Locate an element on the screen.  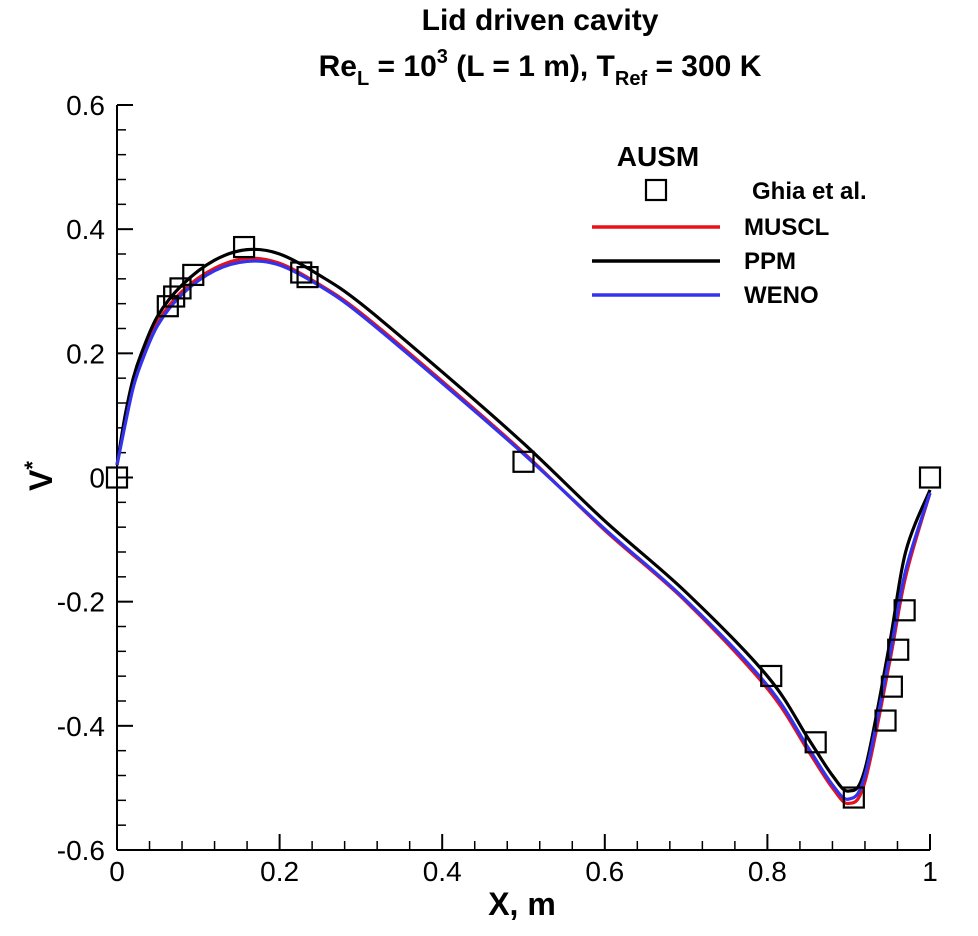
legend-label-weno: WENO is located at coordinates (781, 295).